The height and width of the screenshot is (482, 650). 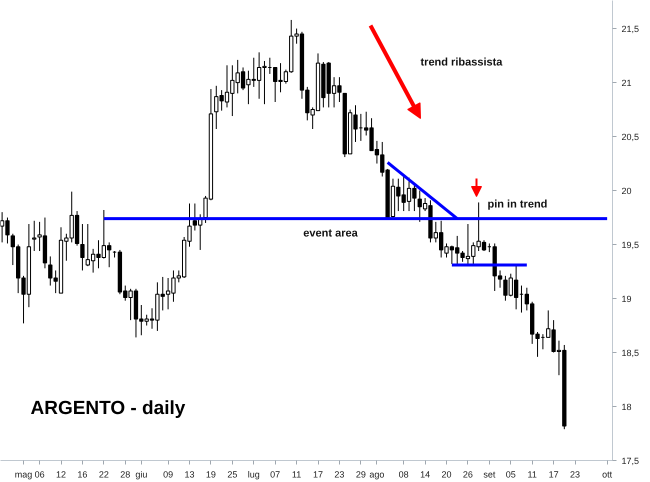 I want to click on x-tick-label: 06, so click(x=39, y=475).